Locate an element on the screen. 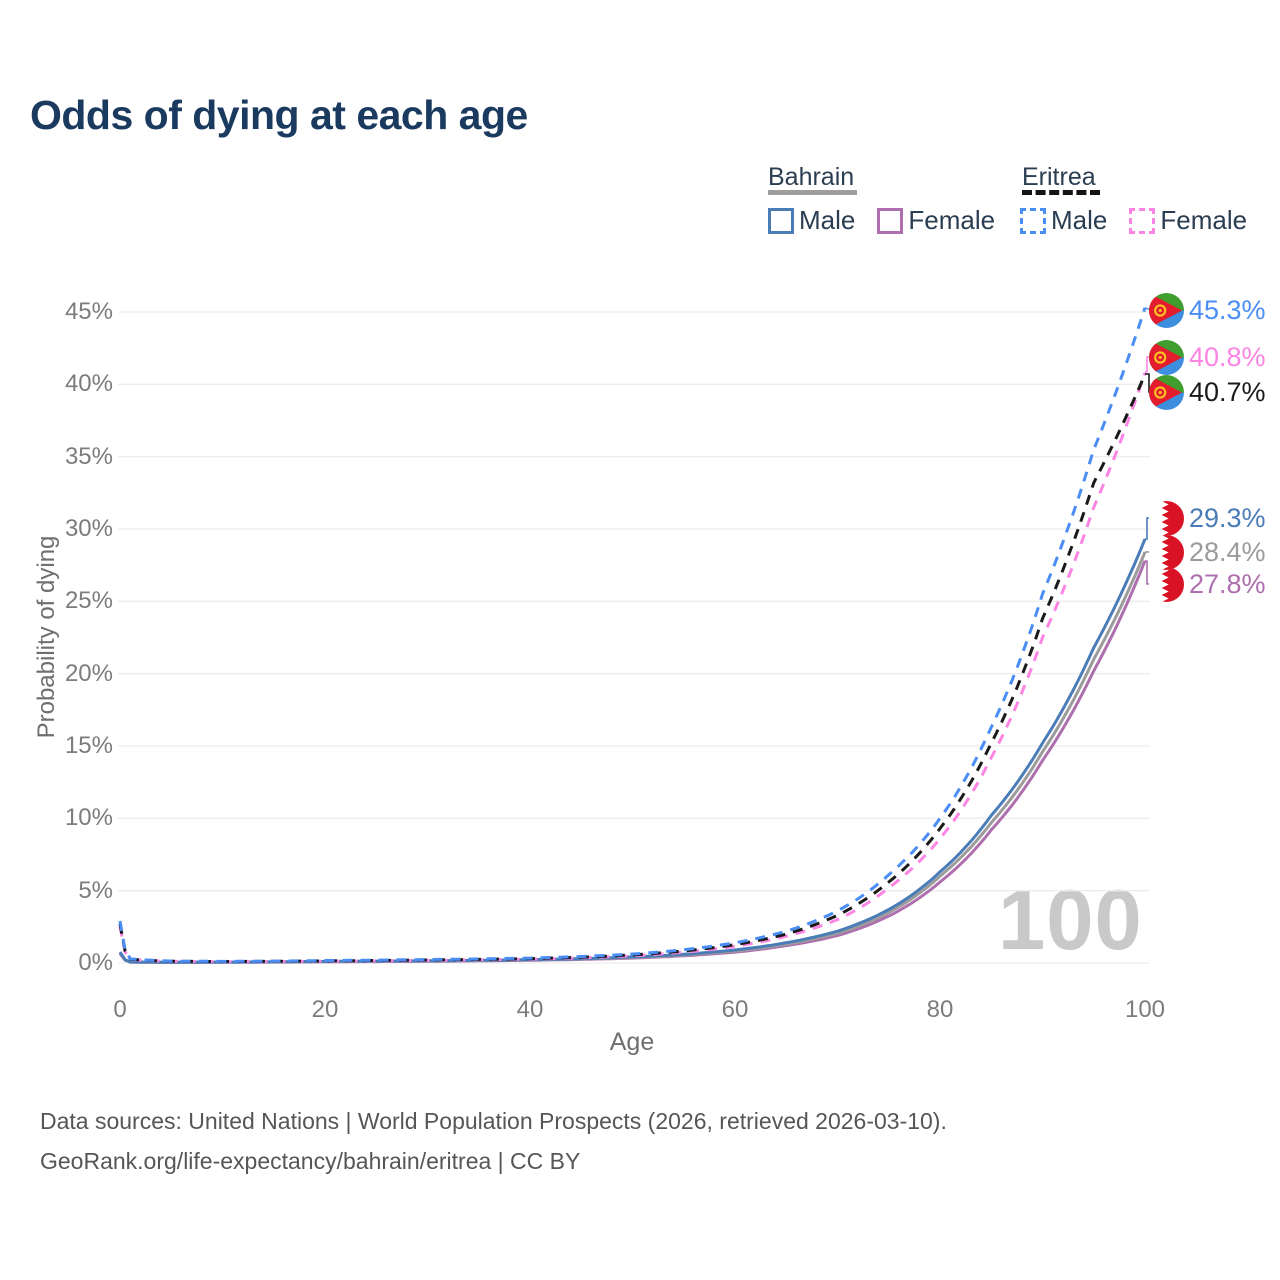 Image resolution: width=1280 pixels, height=1280 pixels. y-axis-title: Probability of dying is located at coordinates (46, 637).